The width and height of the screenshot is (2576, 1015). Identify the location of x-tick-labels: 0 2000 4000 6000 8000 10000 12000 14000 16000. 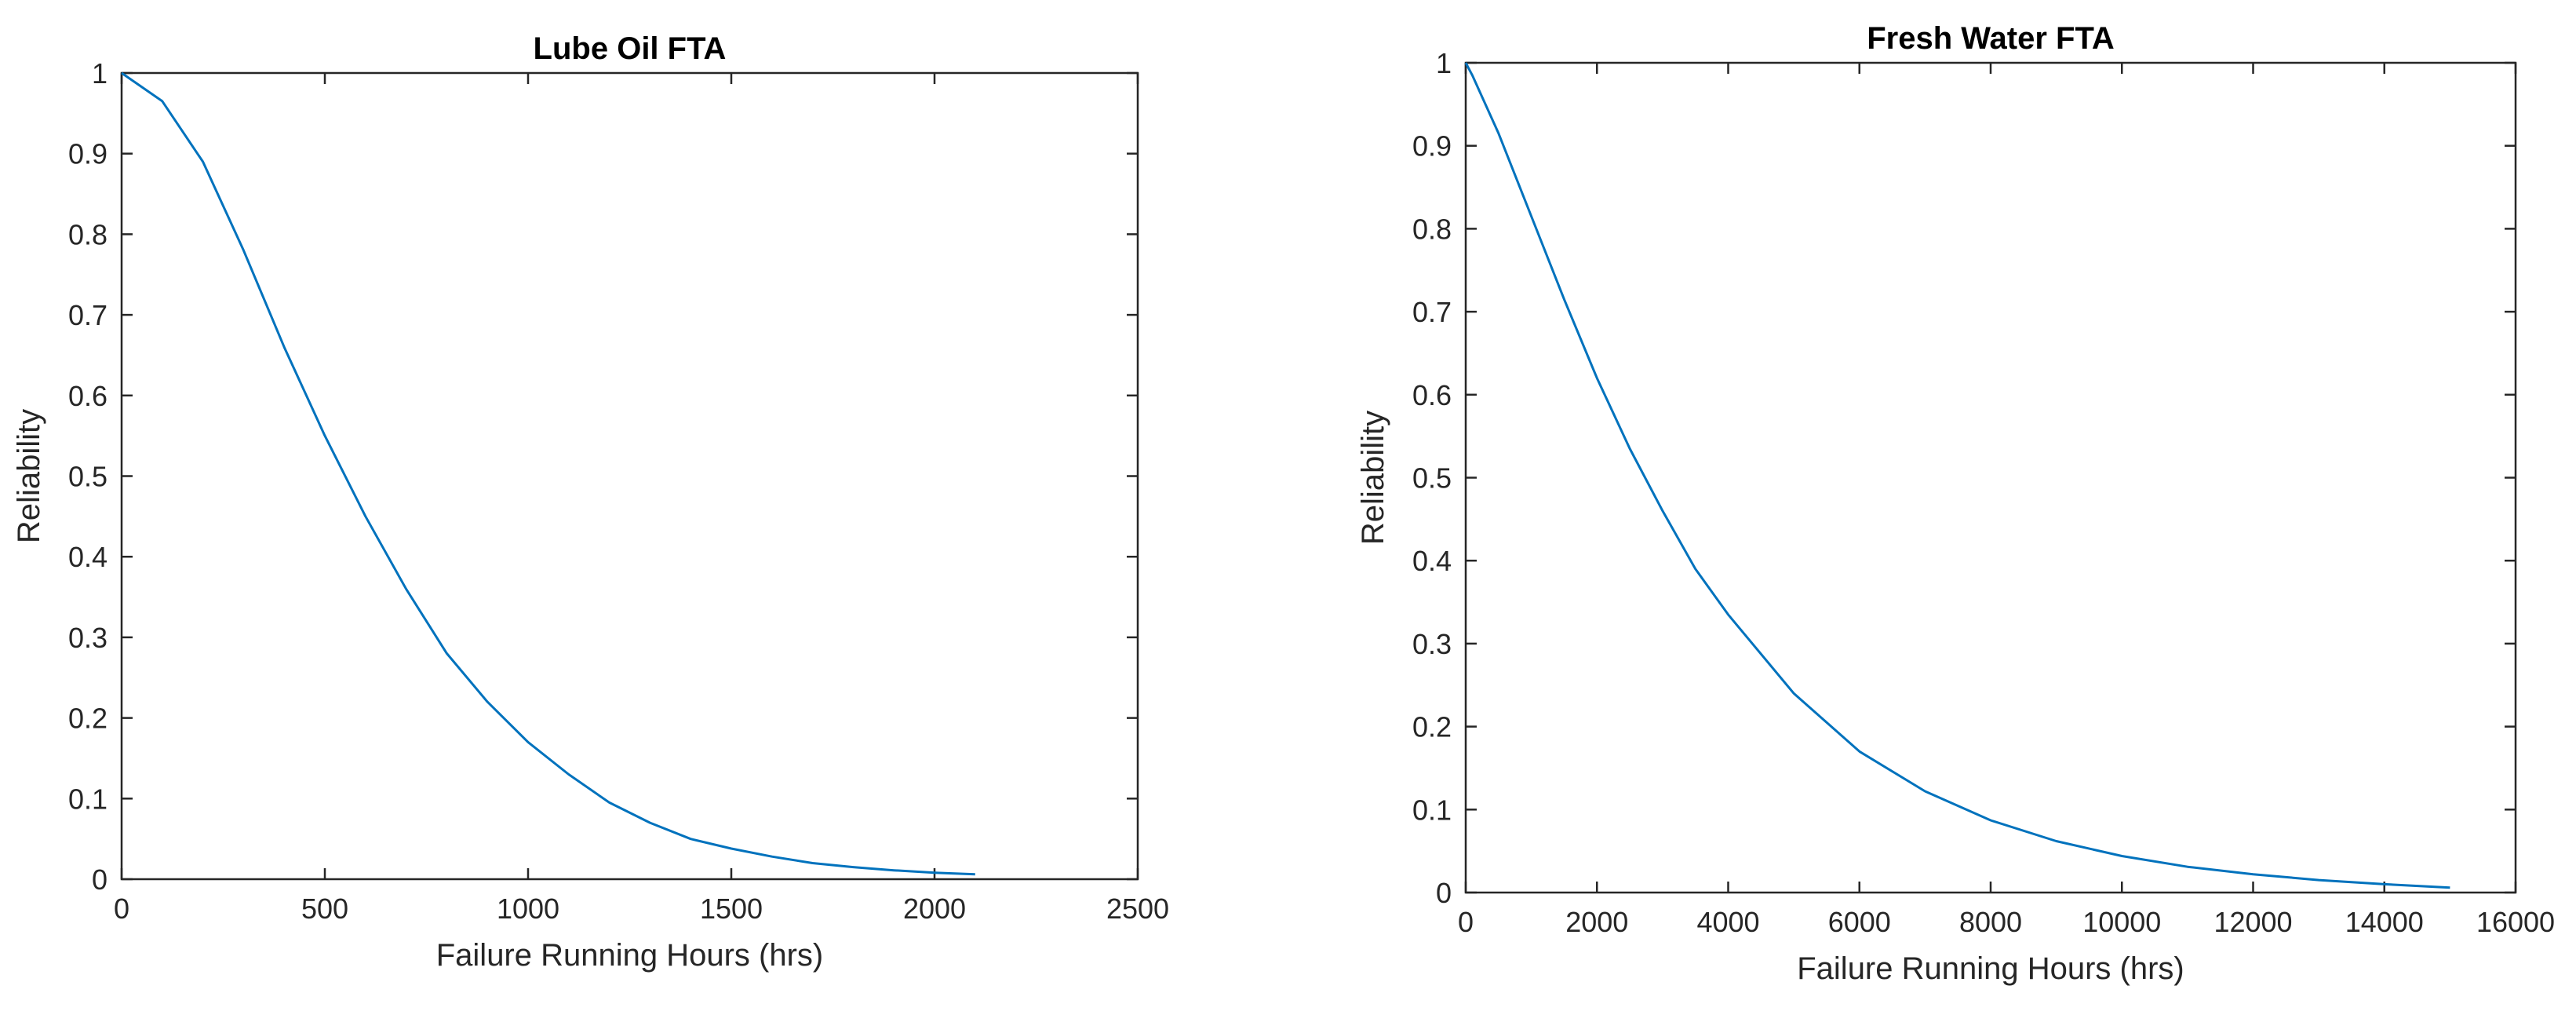
(2006, 922).